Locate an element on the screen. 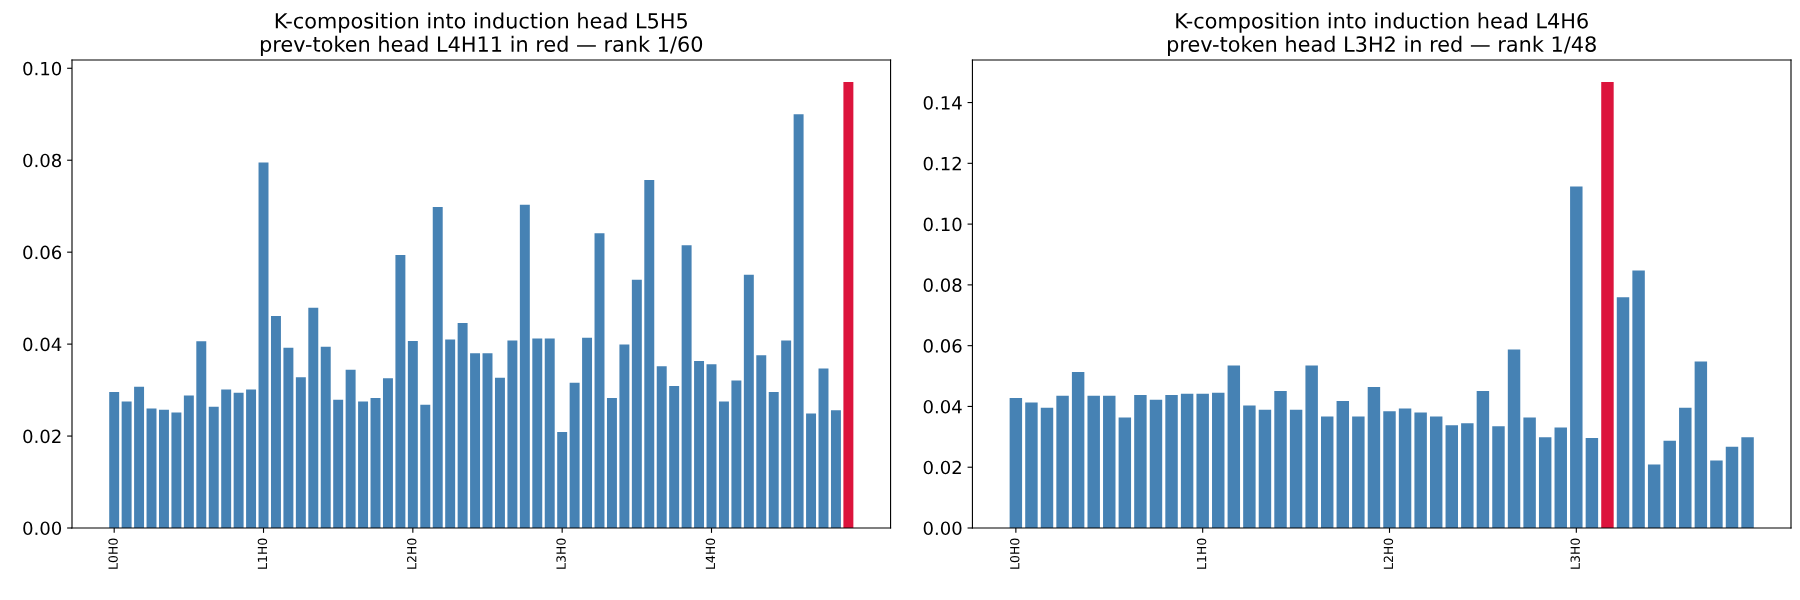  chart-title: K-composition into induction head L4H6 prev-token head L3H2 in red — rank 1/48 is located at coordinates (1382, 34).